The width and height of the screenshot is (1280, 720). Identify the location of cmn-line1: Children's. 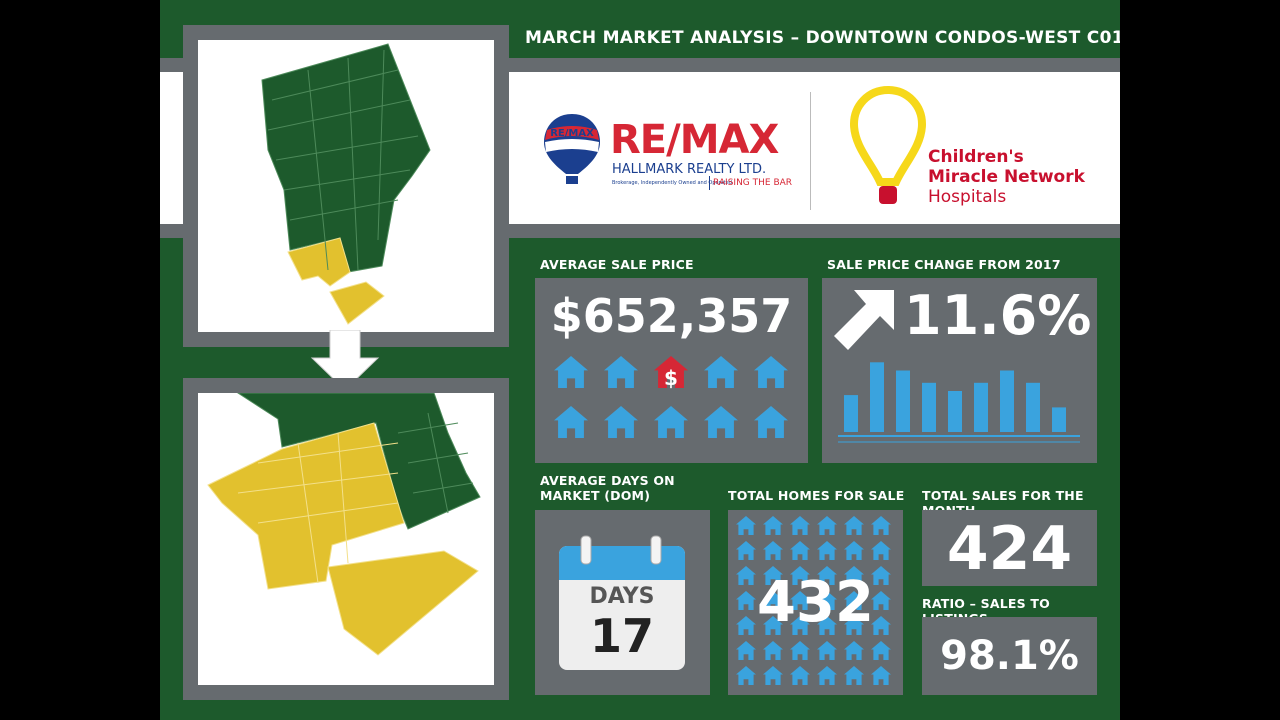
(976, 157).